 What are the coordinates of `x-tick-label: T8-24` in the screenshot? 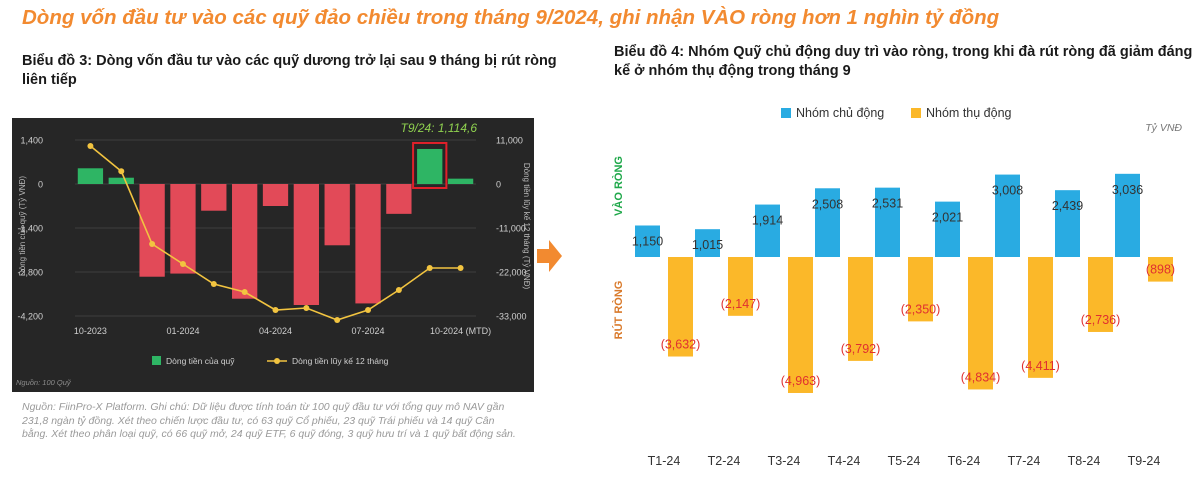 It's located at (1084, 461).